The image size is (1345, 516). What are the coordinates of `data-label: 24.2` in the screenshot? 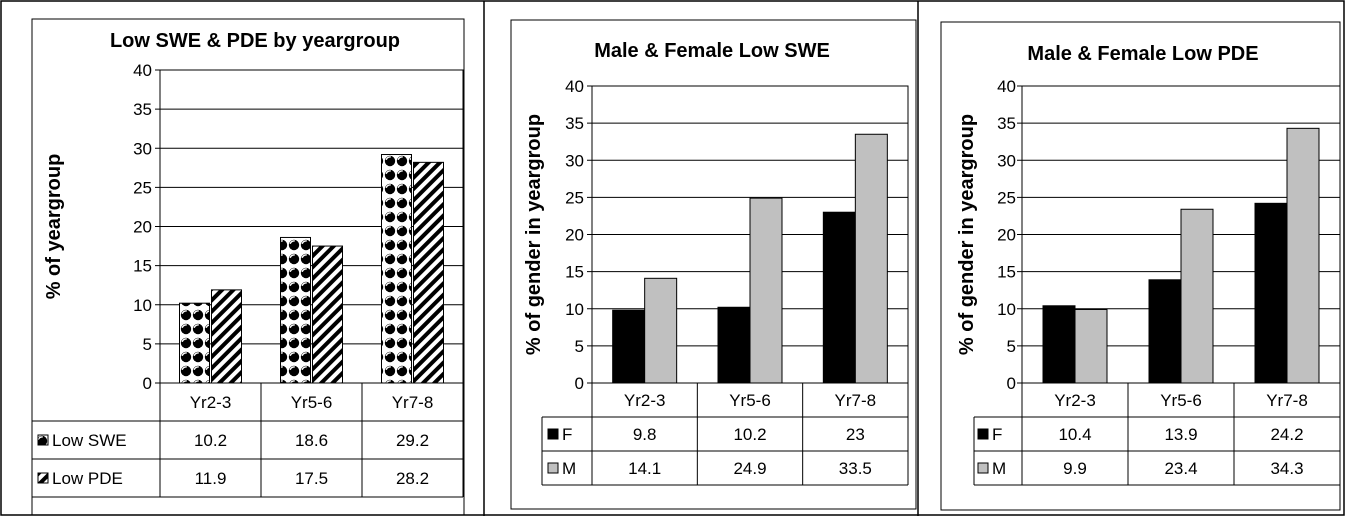 It's located at (1286, 434).